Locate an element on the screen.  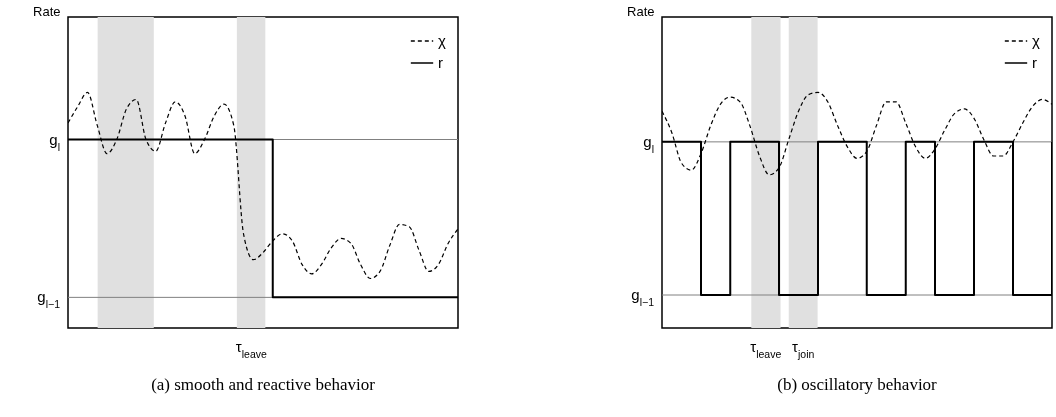
text: (b) oscillatory behavior is located at coordinates (857, 384).